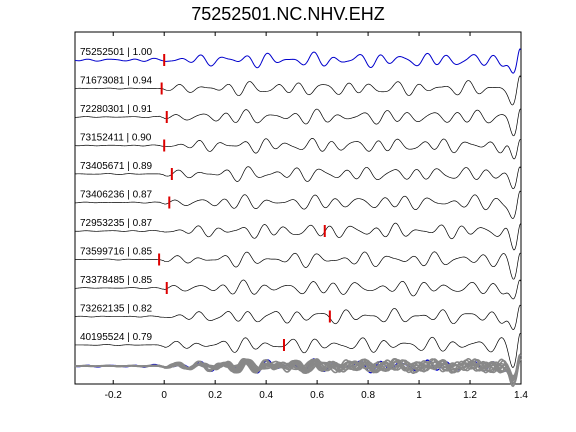 This screenshot has width=576, height=432. What do you see at coordinates (116, 309) in the screenshot?
I see `trace-label-9: 73262135 | 0.82` at bounding box center [116, 309].